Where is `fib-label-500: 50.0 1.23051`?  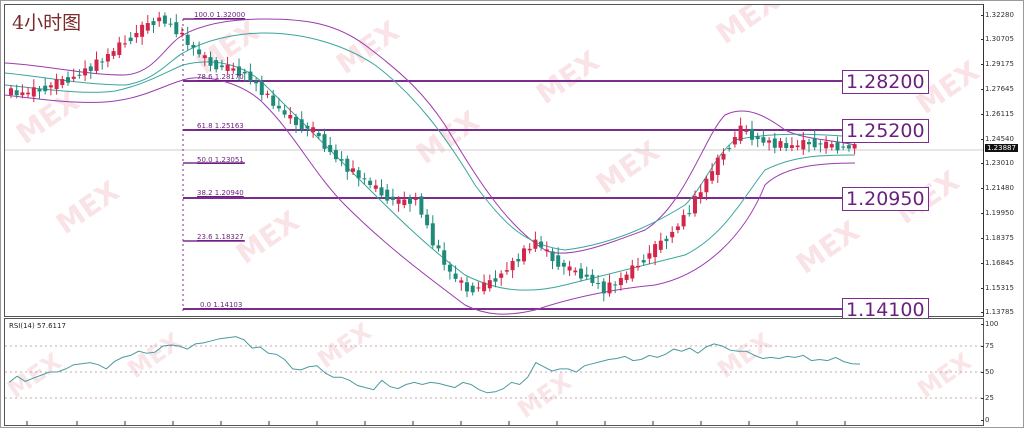 fib-label-500: 50.0 1.23051 is located at coordinates (220, 160).